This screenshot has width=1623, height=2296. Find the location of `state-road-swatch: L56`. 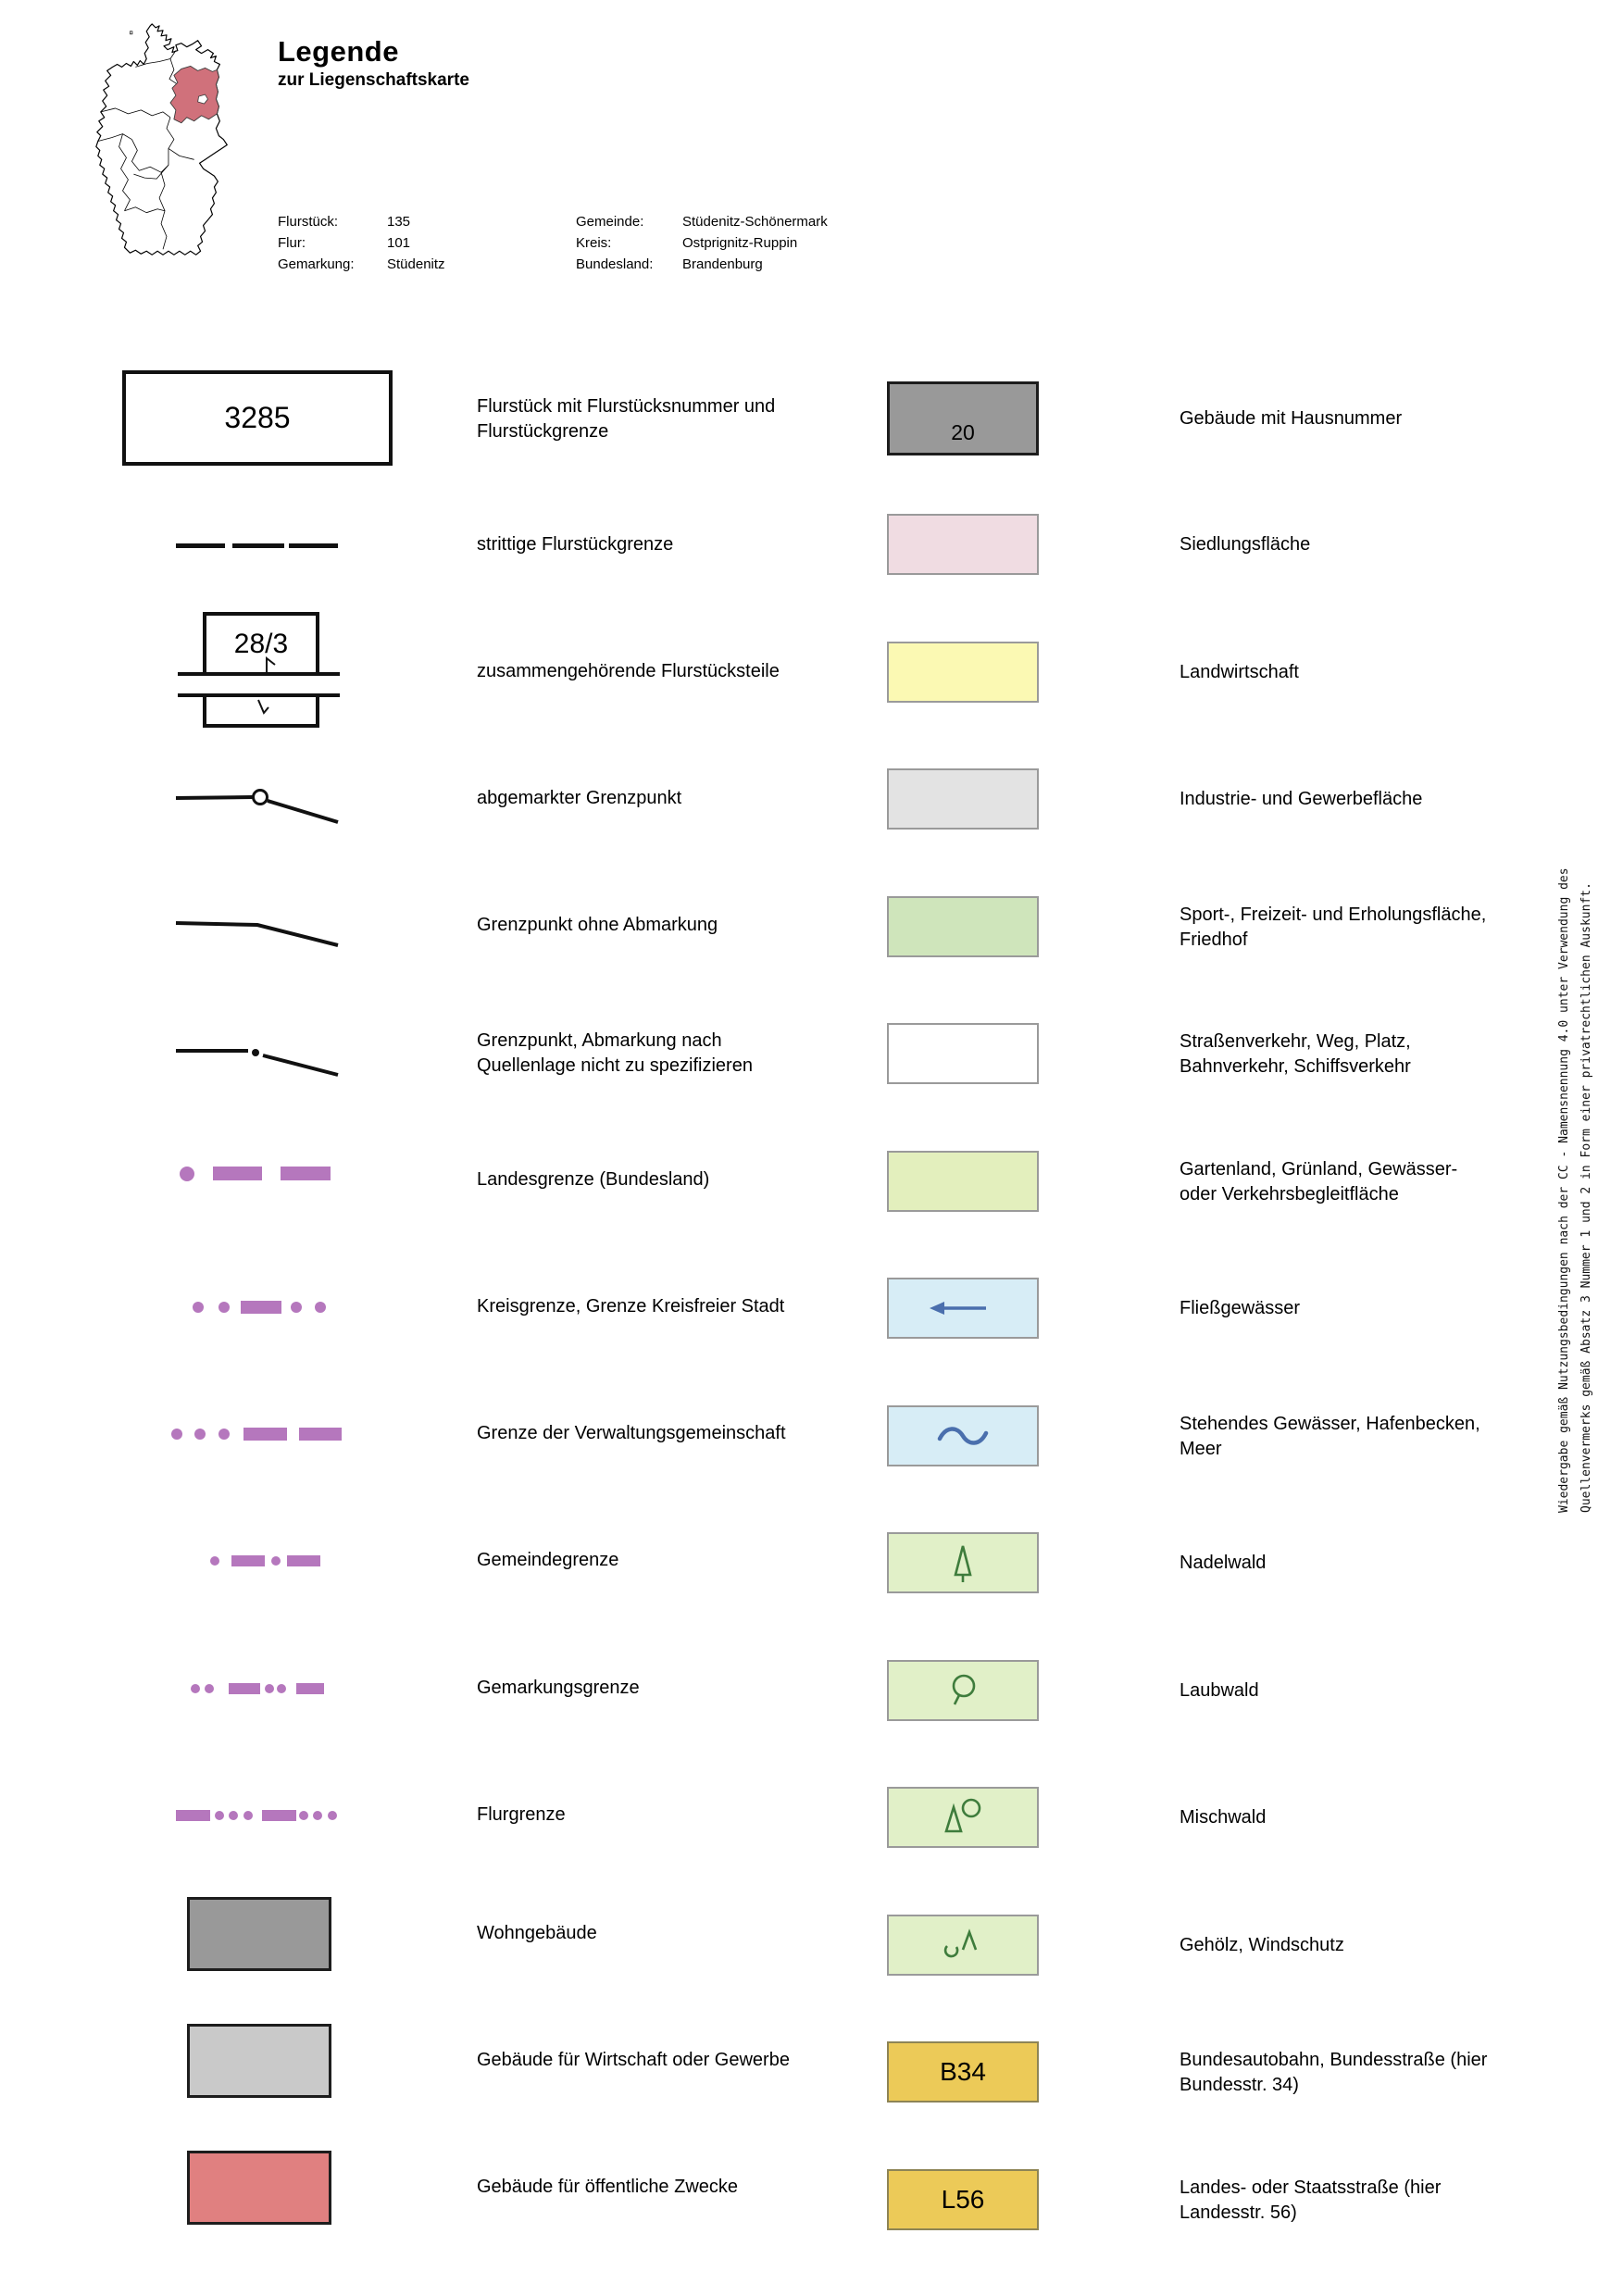

state-road-swatch: L56 is located at coordinates (963, 2199).